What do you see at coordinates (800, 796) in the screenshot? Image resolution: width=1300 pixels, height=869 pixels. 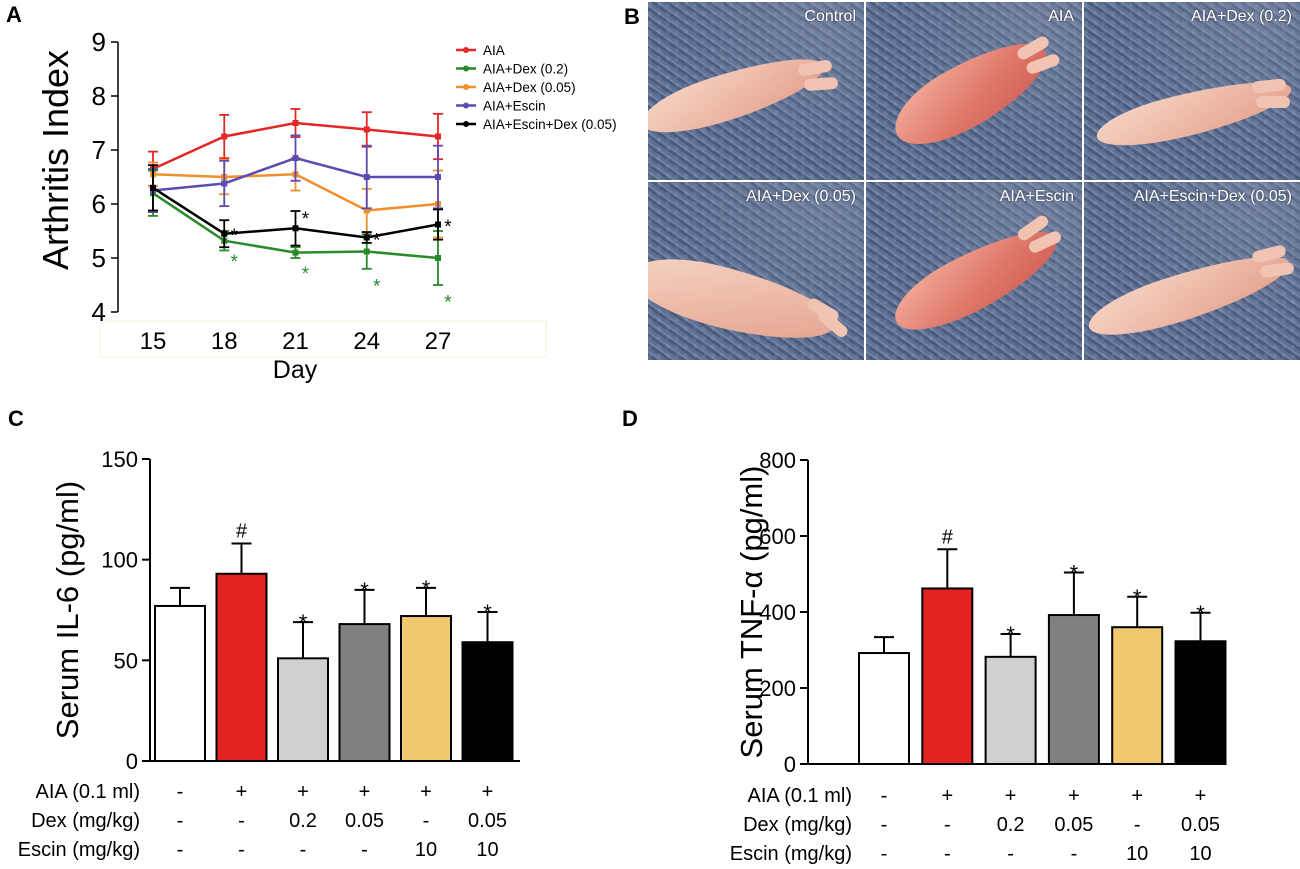 I see `treatment-row-label: AIA (0.1 ml)` at bounding box center [800, 796].